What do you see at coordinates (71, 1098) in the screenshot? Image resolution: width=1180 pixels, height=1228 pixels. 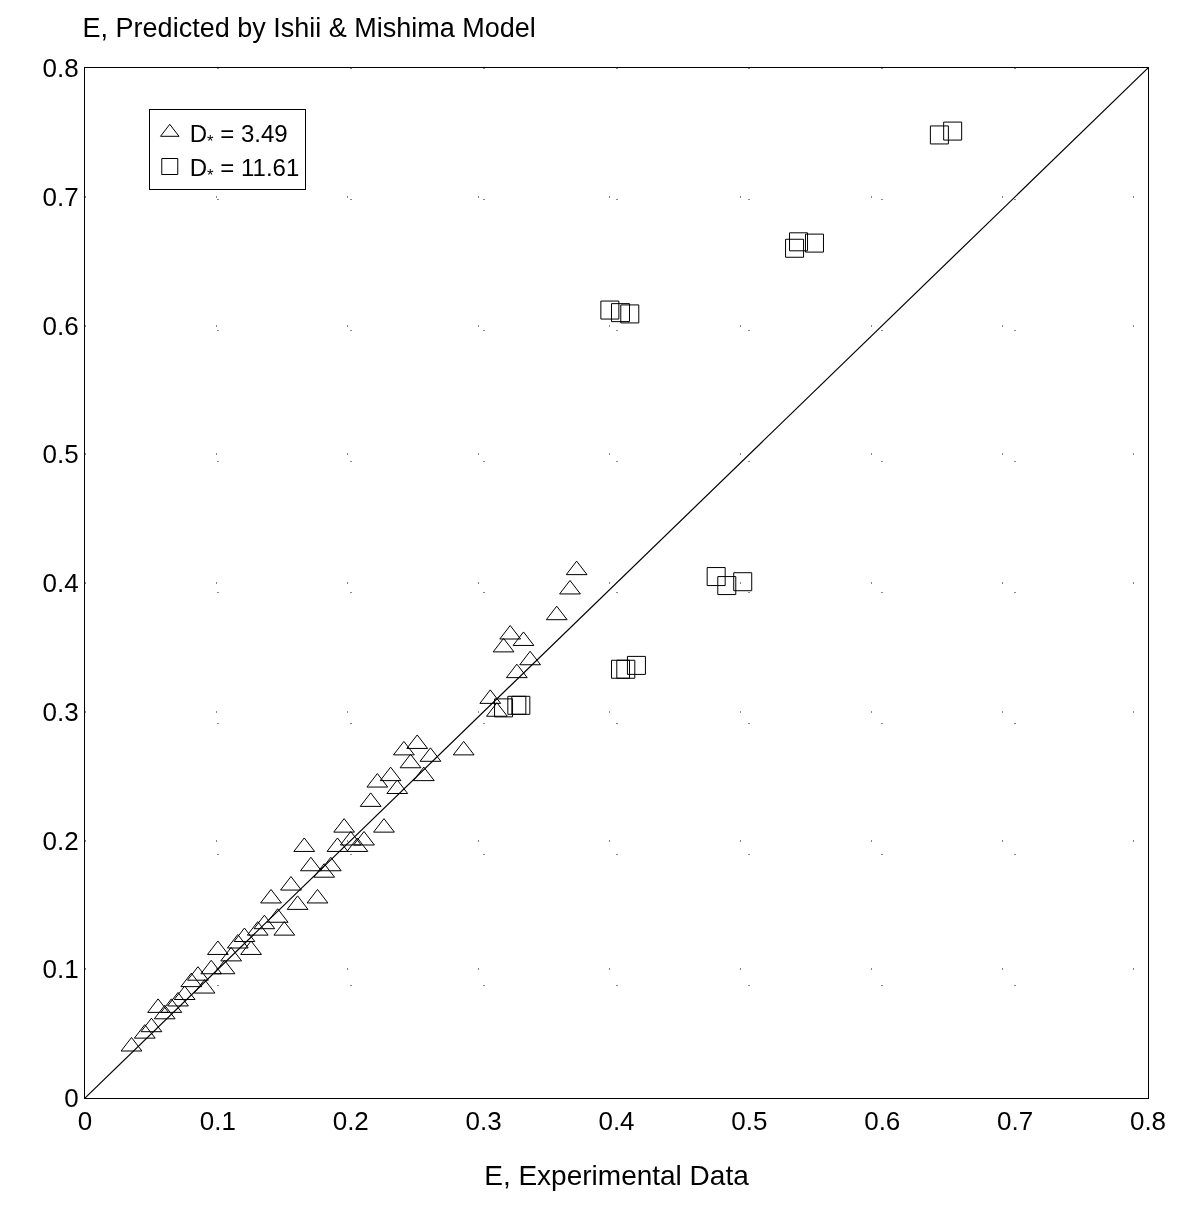 I see `y-tick-label: 0` at bounding box center [71, 1098].